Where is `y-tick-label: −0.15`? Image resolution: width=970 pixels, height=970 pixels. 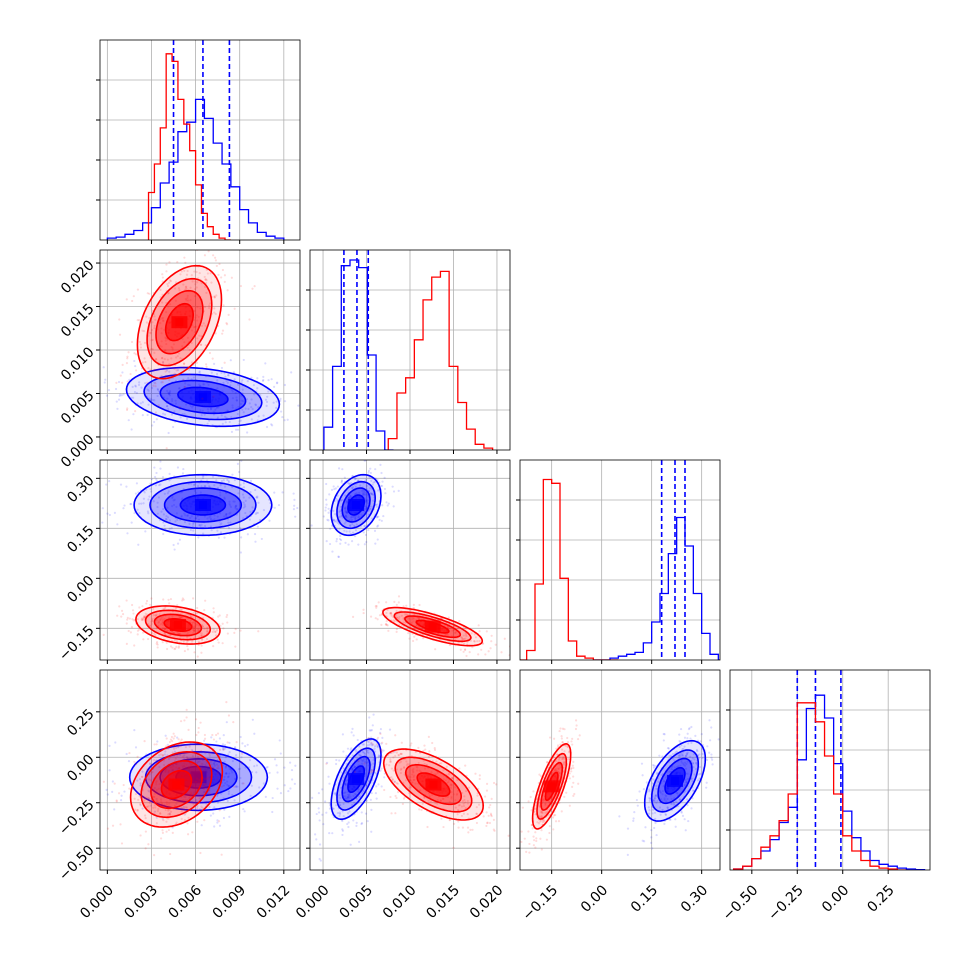
y-tick-label: −0.15 is located at coordinates (77, 644).